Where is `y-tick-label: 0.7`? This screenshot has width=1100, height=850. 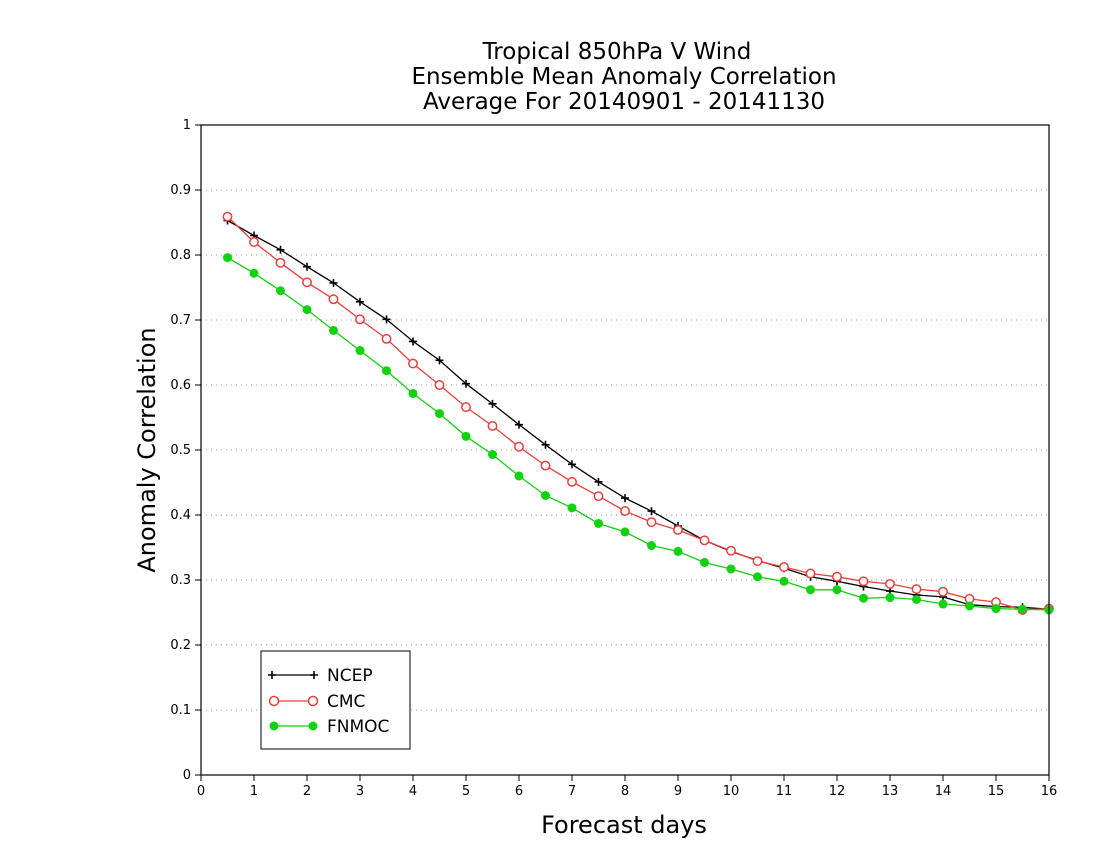
y-tick-label: 0.7 is located at coordinates (180, 320).